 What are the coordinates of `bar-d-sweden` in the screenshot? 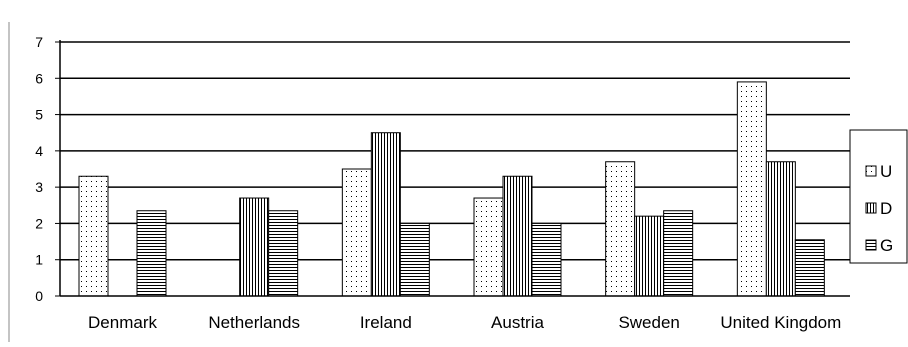 It's located at (649, 256).